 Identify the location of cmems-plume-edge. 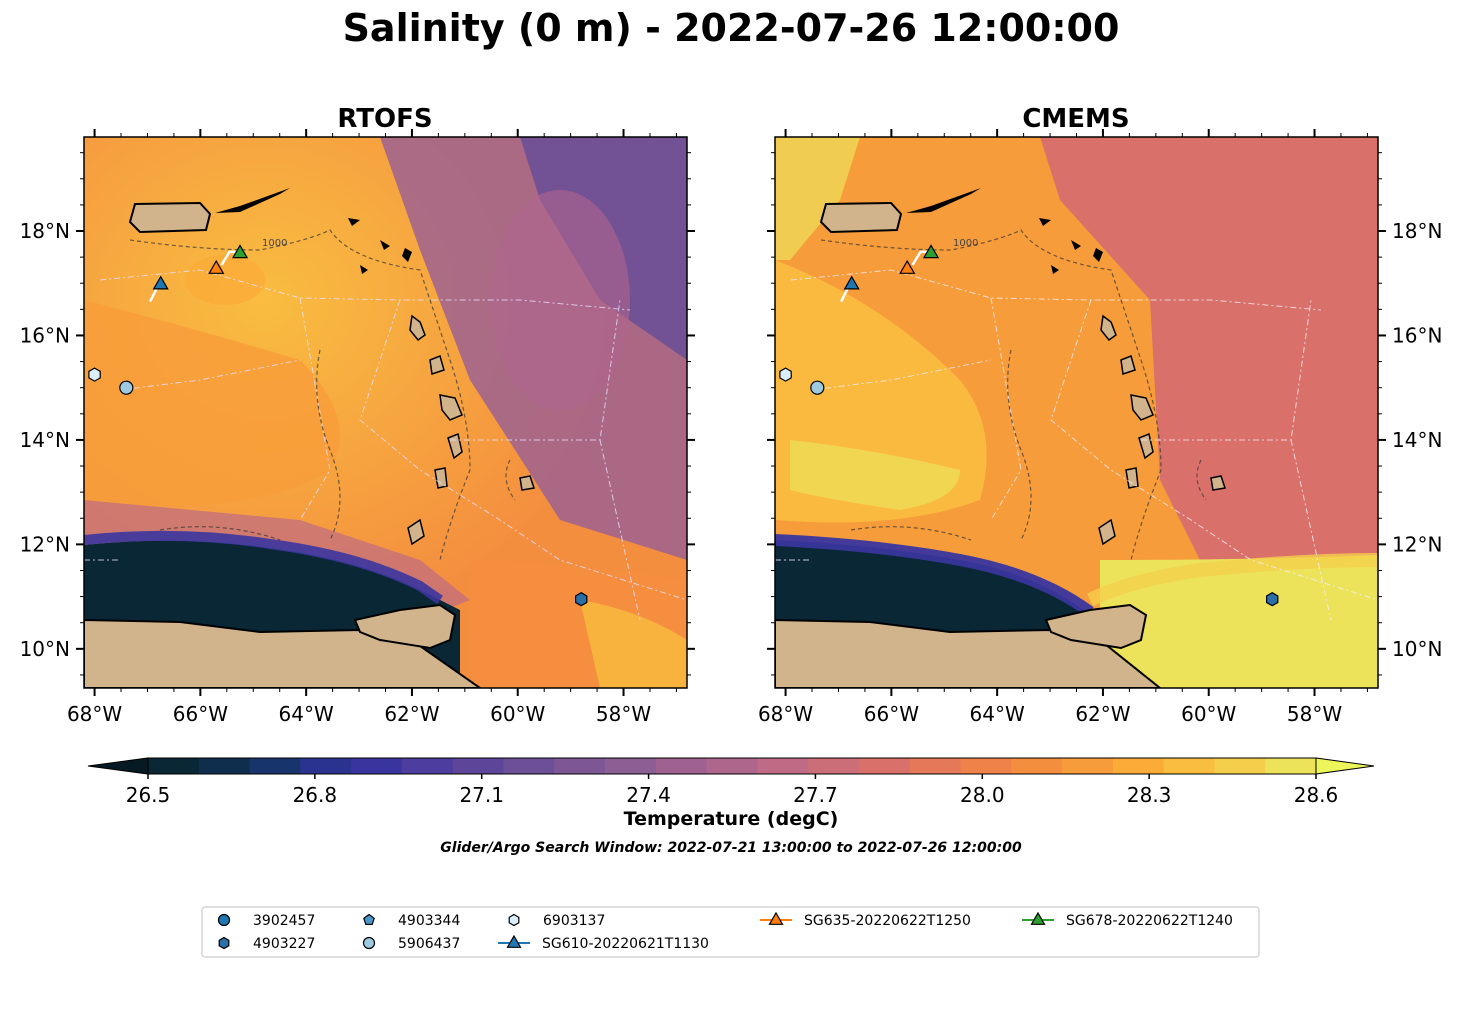
(934, 575).